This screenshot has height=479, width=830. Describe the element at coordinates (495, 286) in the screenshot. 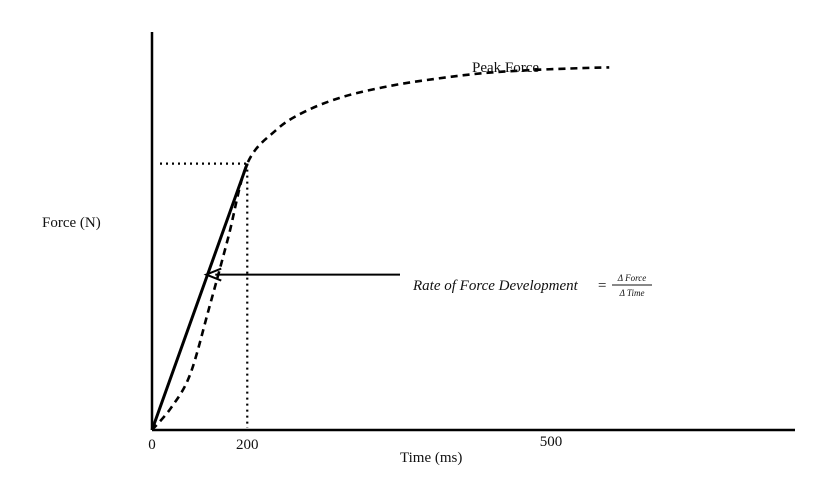

I see `rfd-label: Rate of Force Development` at that location.